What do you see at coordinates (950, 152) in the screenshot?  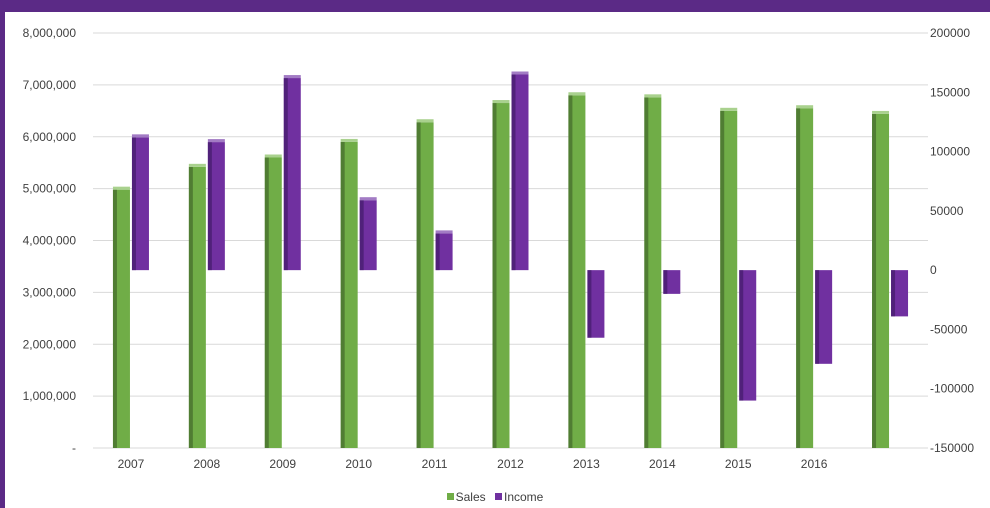 I see `y-right-tick-label: 100000` at bounding box center [950, 152].